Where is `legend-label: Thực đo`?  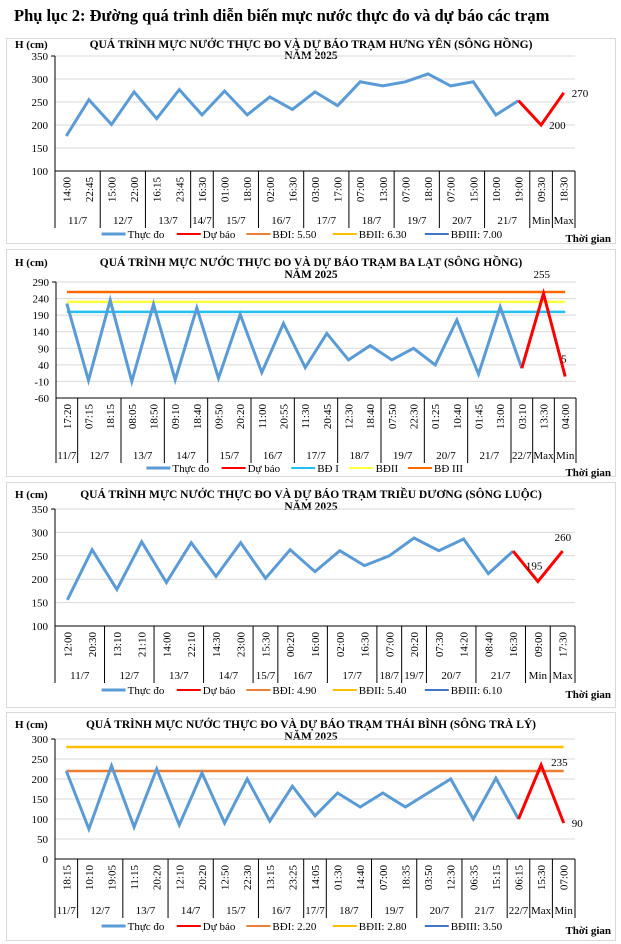
legend-label: Thực đo is located at coordinates (146, 691).